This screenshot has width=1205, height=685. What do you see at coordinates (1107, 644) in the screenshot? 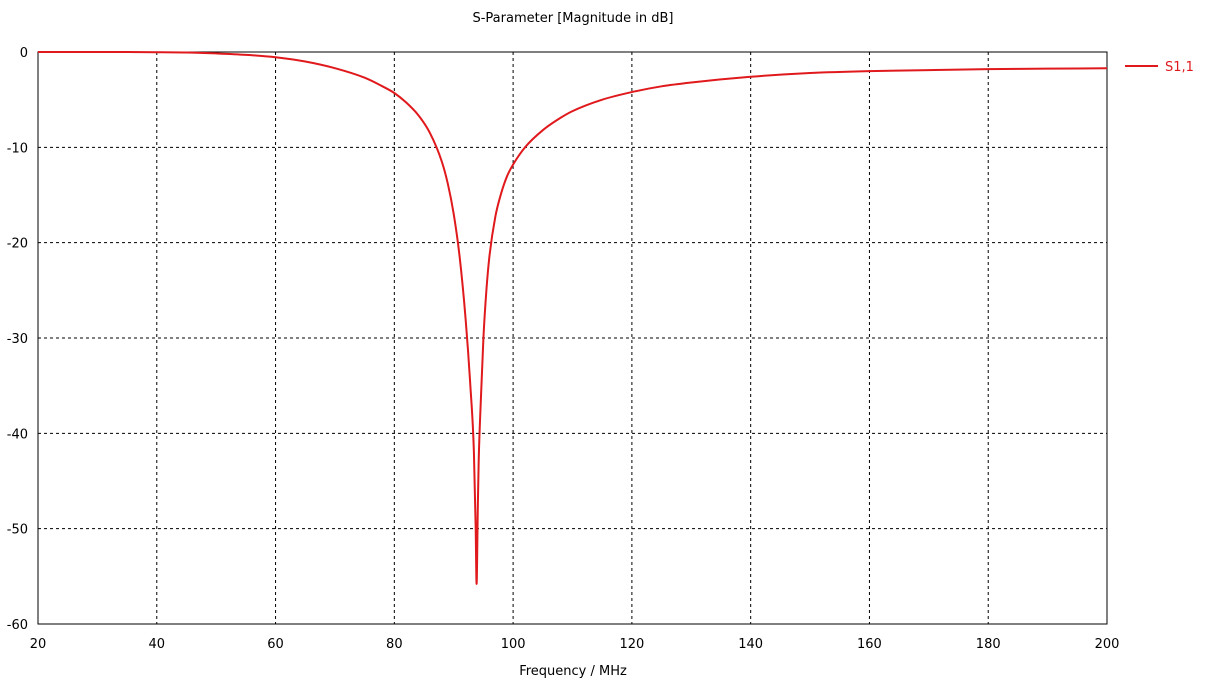
I see `x-tick-label: 200` at bounding box center [1107, 644].